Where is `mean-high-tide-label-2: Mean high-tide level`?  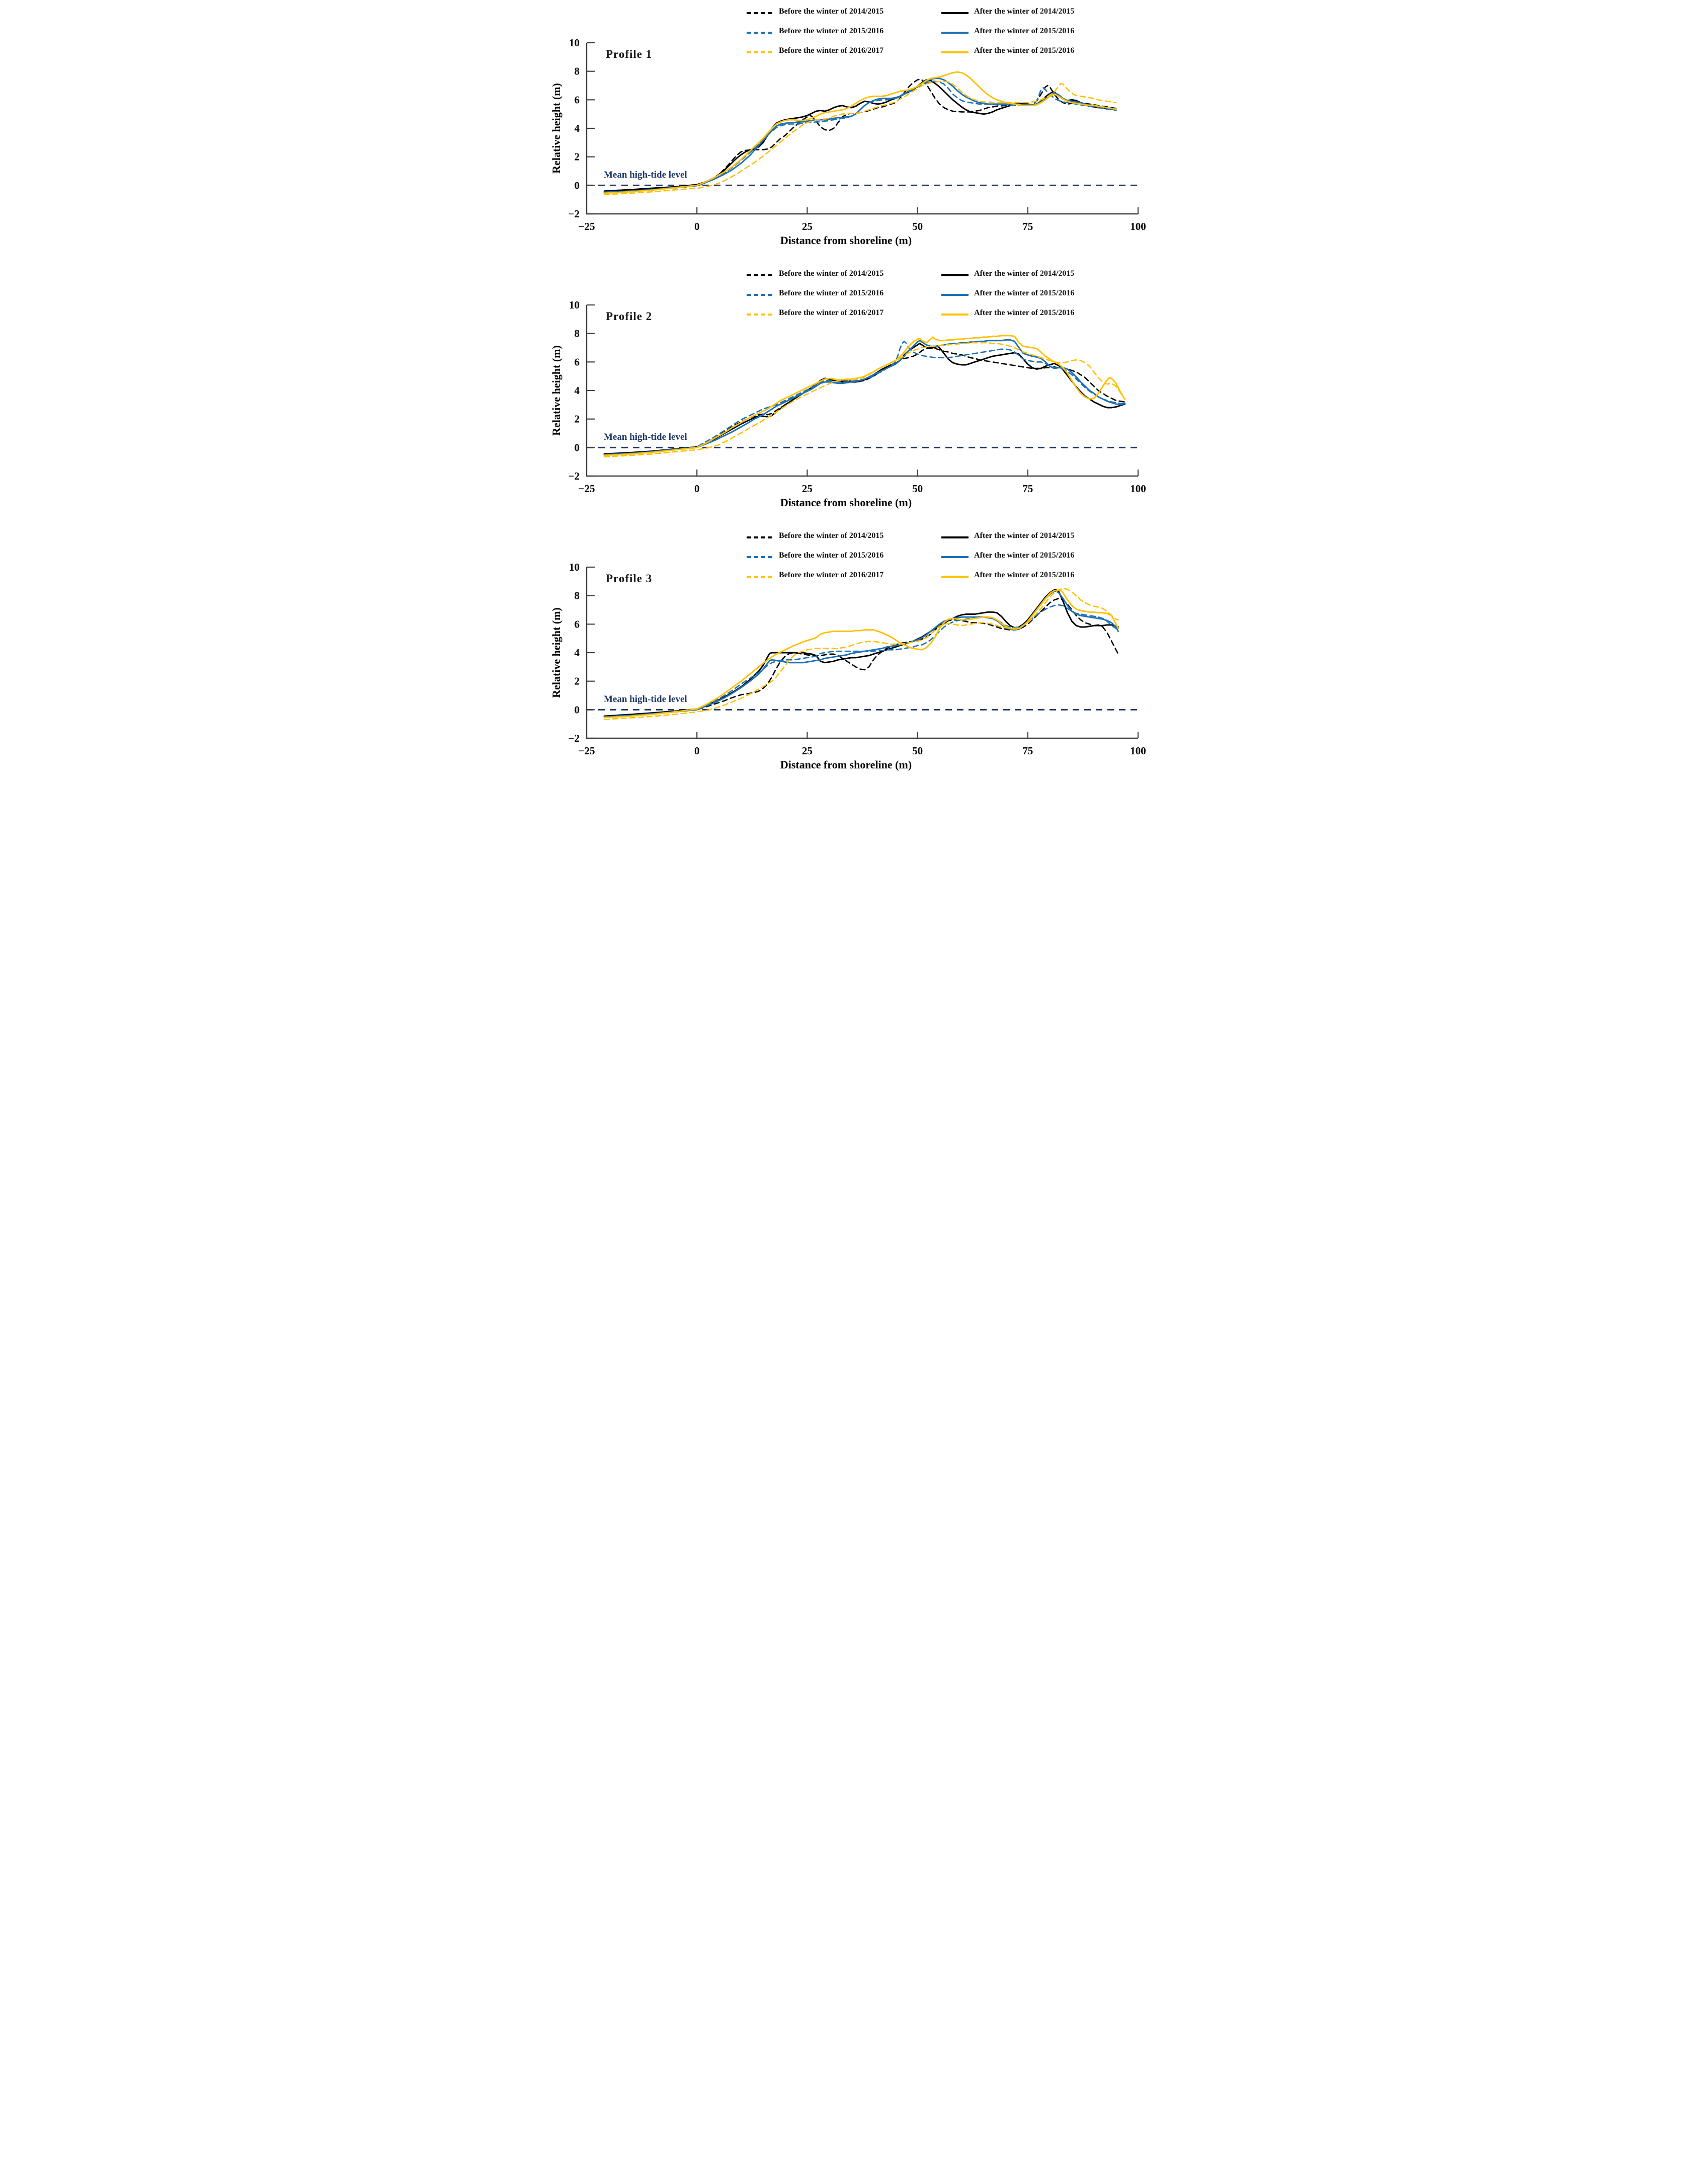 mean-high-tide-label-2: Mean high-tide level is located at coordinates (645, 437).